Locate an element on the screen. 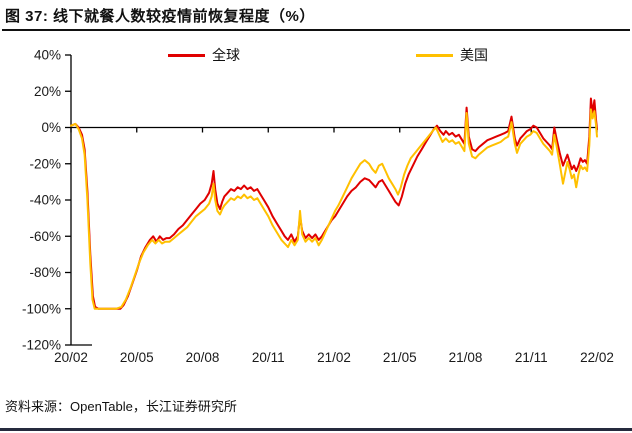 Image resolution: width=632 pixels, height=433 pixels. legend-label-global: 全球 is located at coordinates (226, 55).